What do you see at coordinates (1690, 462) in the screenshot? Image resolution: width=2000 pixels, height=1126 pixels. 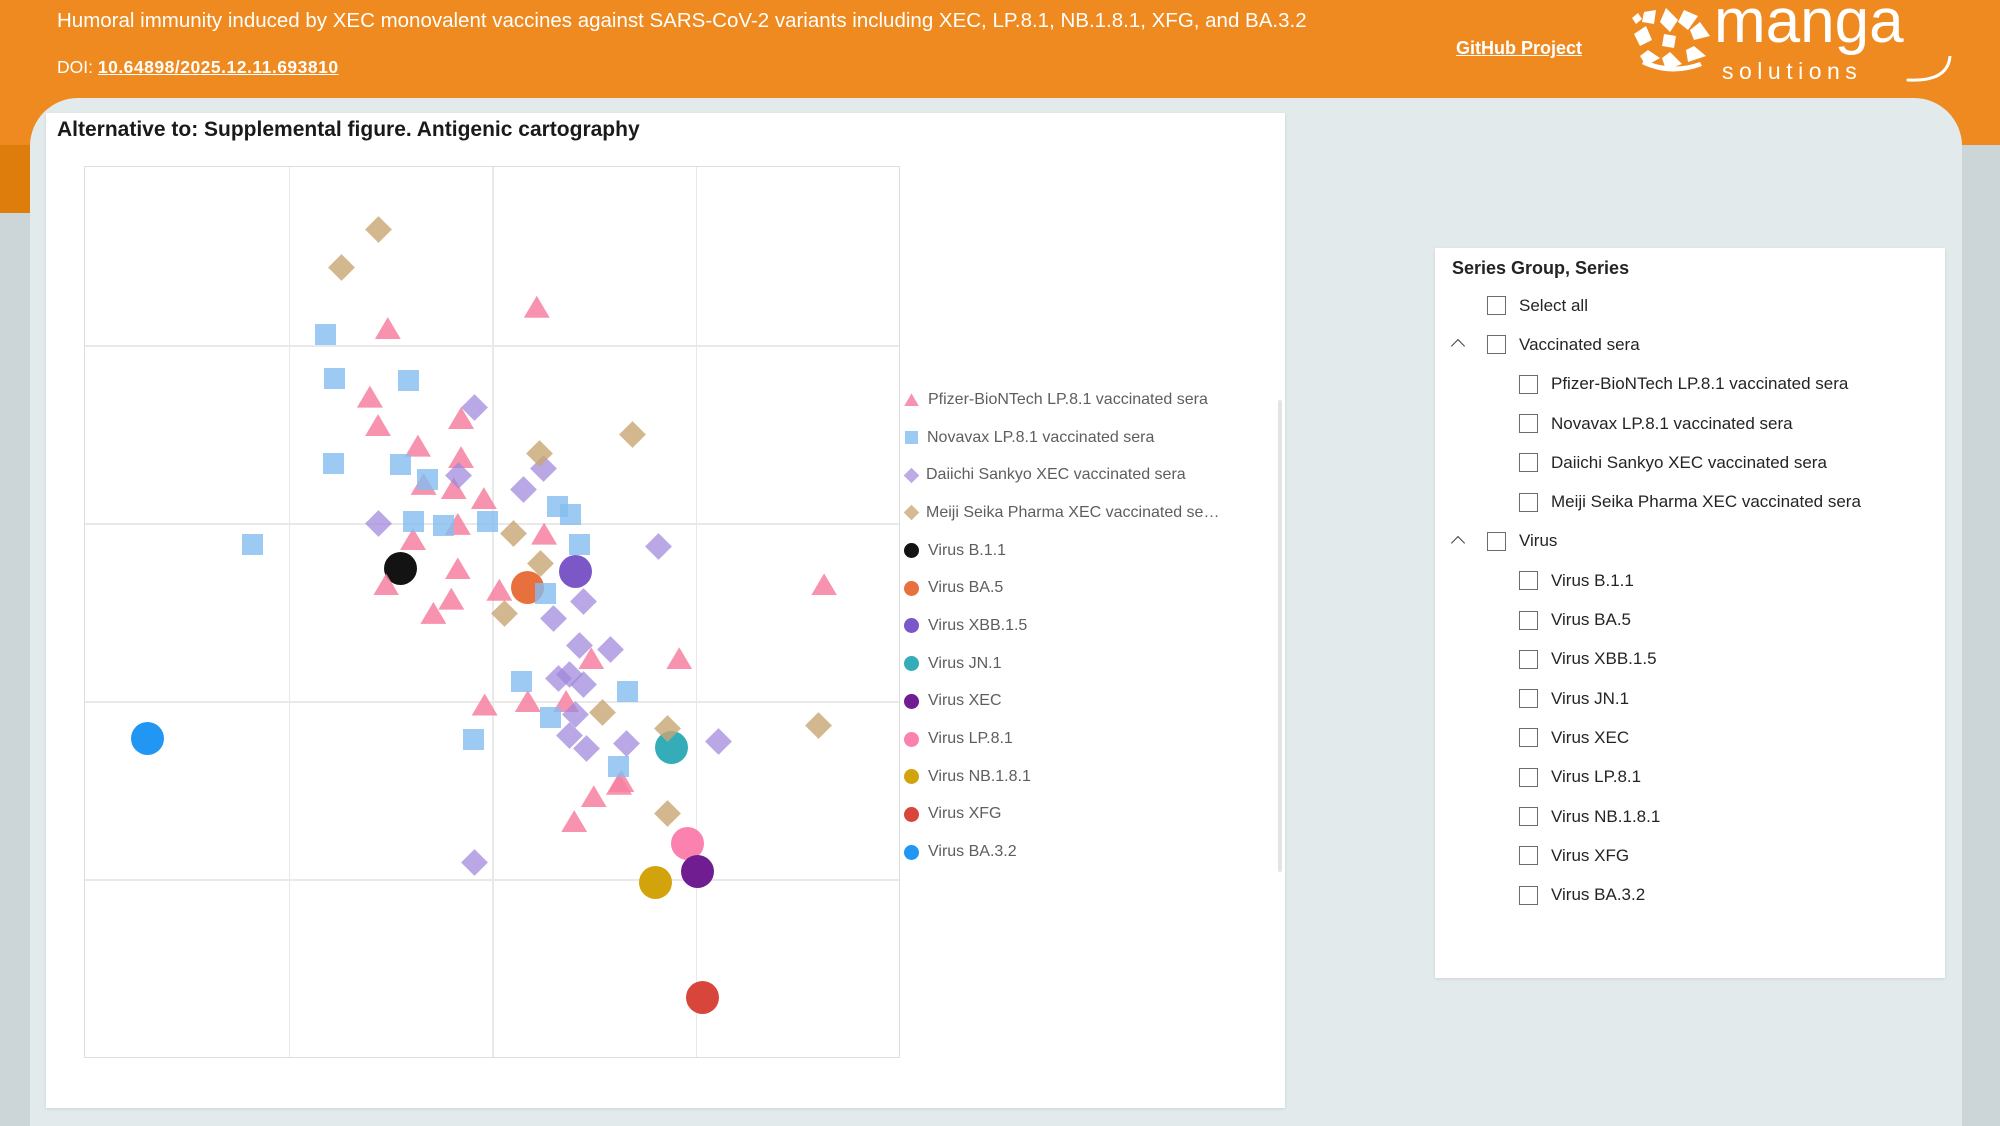 I see `filter-row-daiichi-sankyo-xec-vaccinated-sera: Daiichi Sankyo XEC vaccinated sera` at bounding box center [1690, 462].